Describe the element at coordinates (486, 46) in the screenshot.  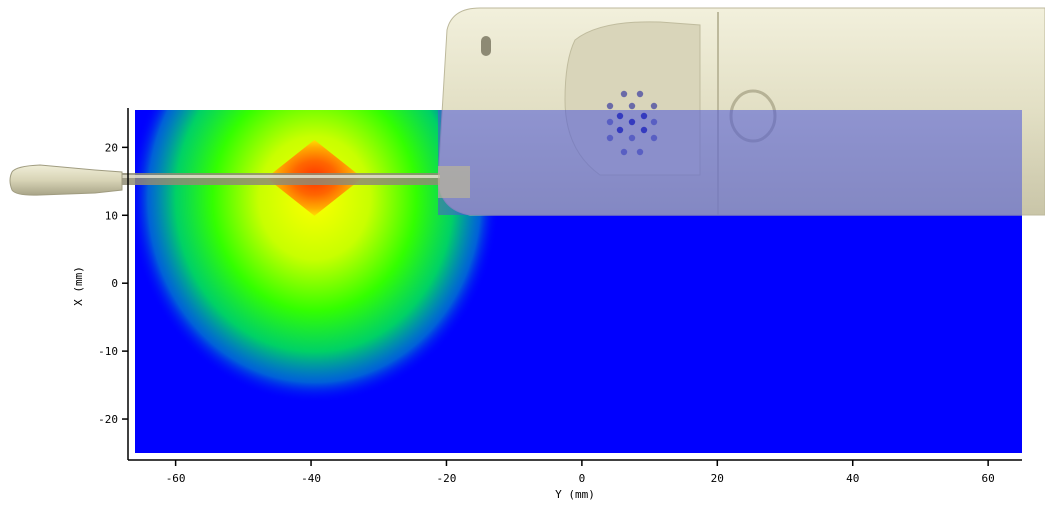
I see `phone-side-slot` at that location.